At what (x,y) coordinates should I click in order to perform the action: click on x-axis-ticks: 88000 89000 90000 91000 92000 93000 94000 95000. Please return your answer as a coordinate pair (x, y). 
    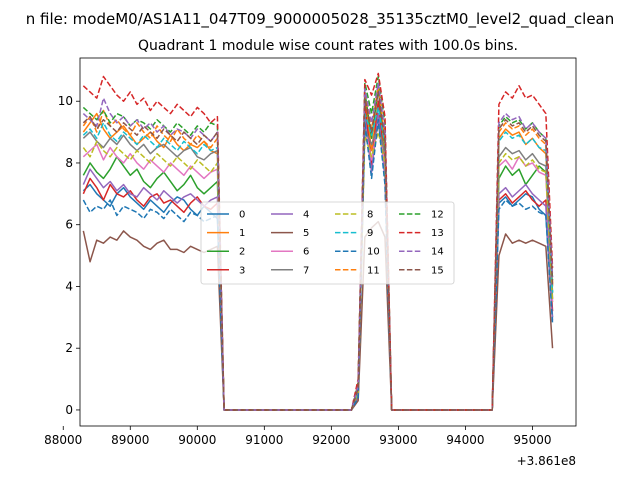
    Looking at the image, I should click on (298, 436).